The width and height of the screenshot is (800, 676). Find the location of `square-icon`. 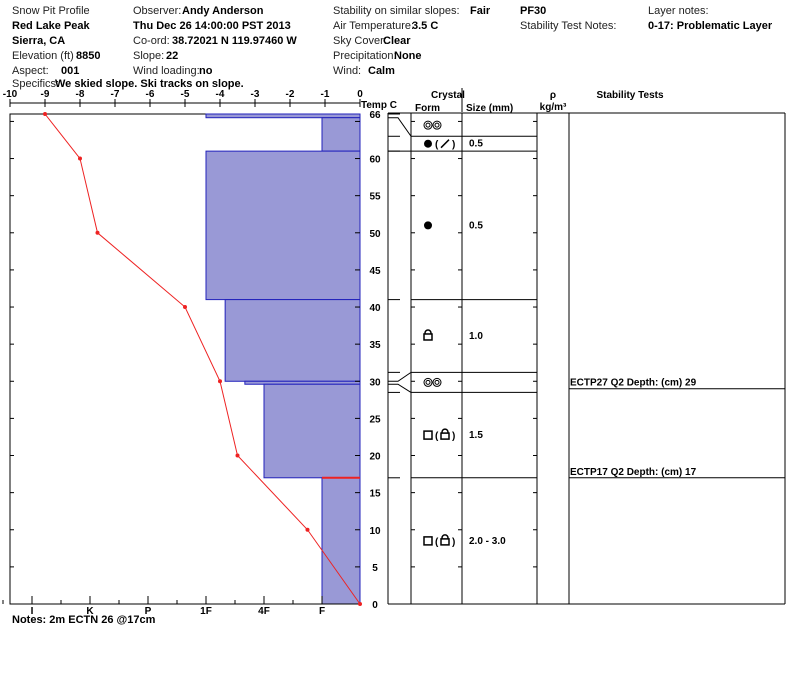

square-icon is located at coordinates (428, 435).